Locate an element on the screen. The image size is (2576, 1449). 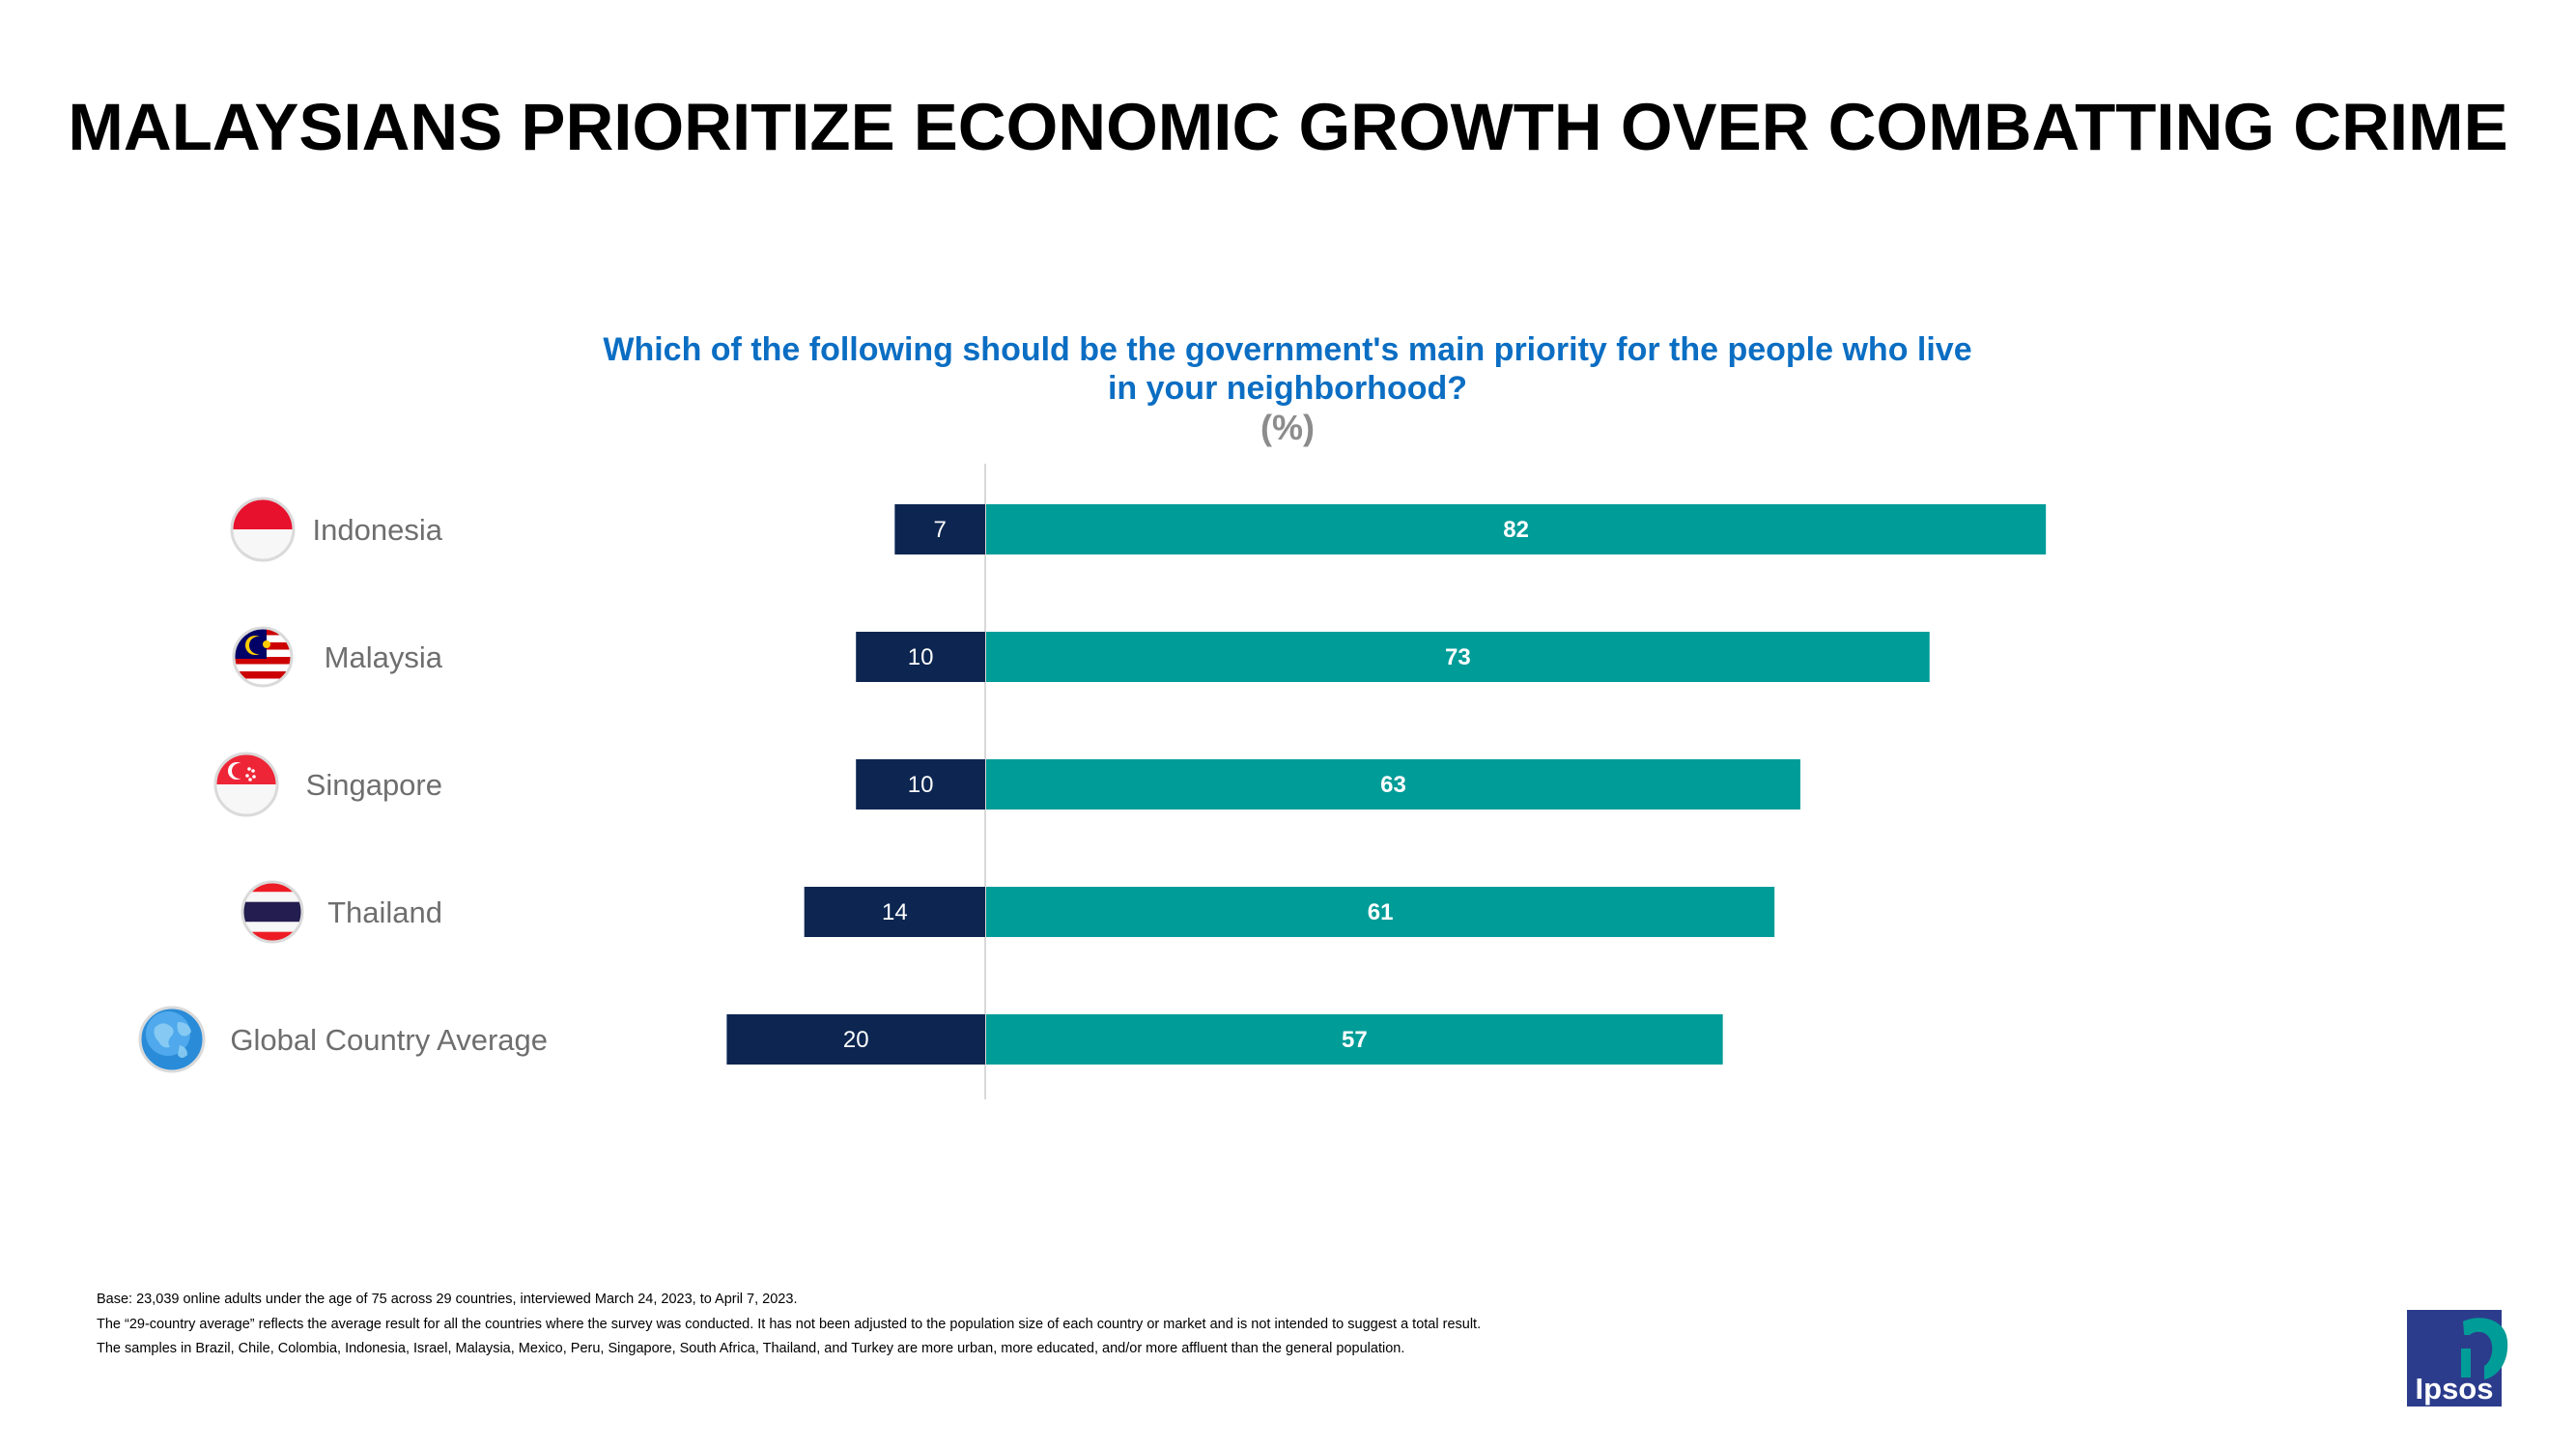
thailand-flag-icon is located at coordinates (272, 912).